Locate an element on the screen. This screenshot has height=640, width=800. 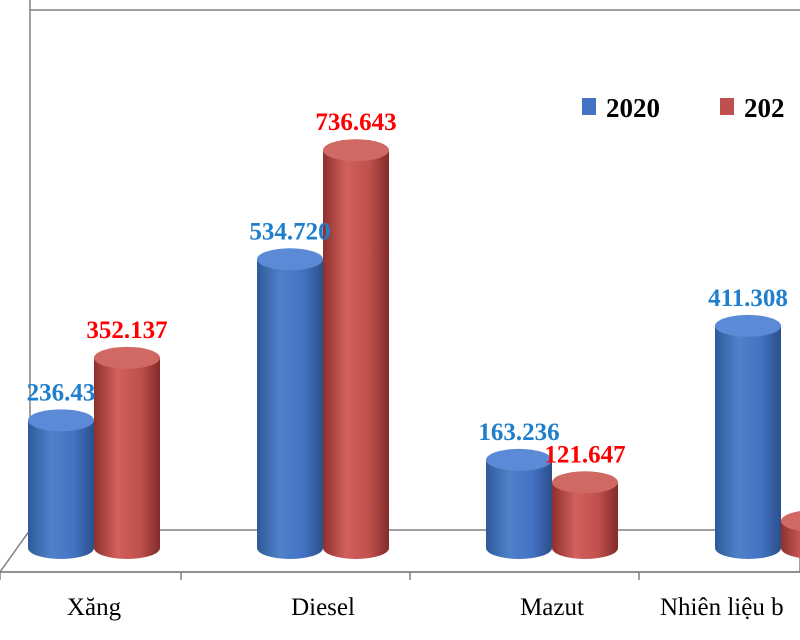
value-label-202-2: 121.647 is located at coordinates (584, 454).